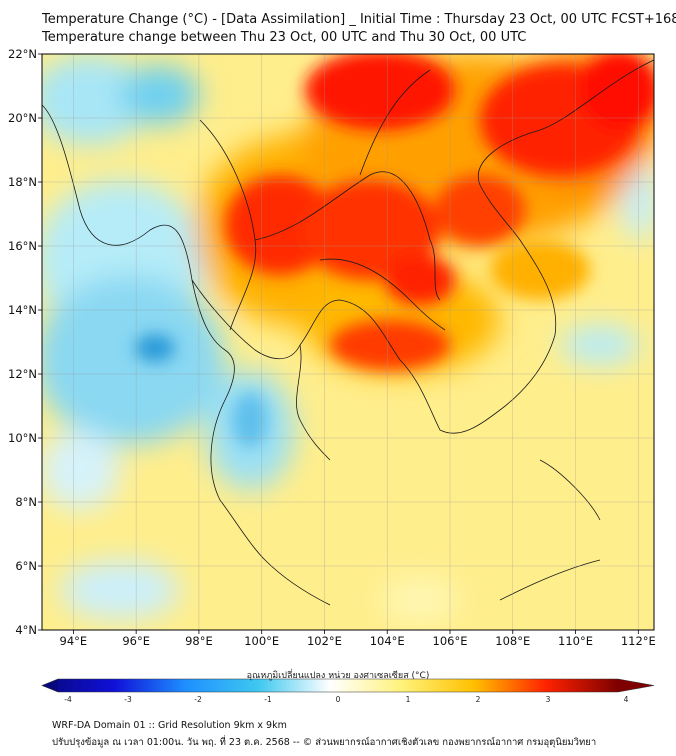 Image resolution: width=676 pixels, height=756 pixels. I want to click on colorbar-tick-label: 1, so click(408, 699).